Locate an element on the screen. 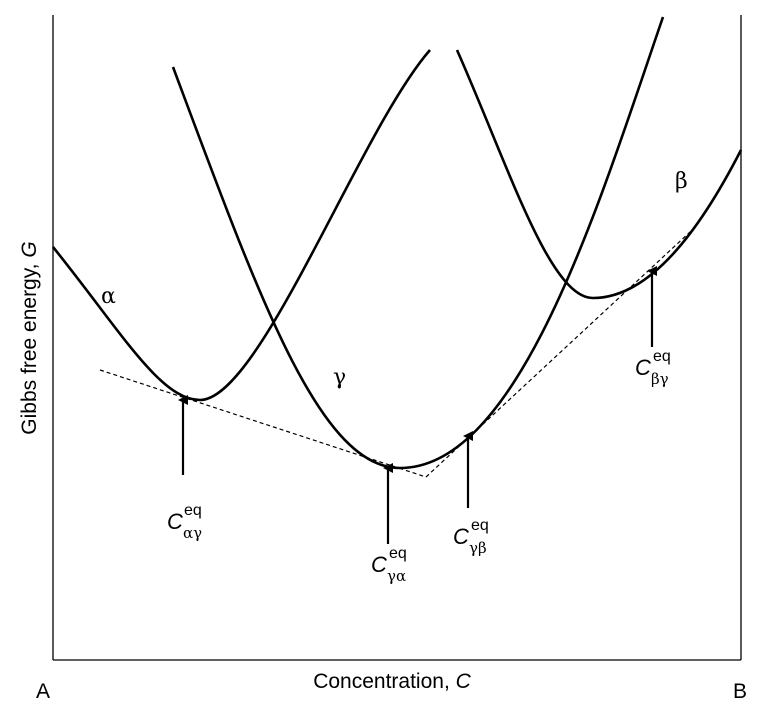 The image size is (769, 706). svg-text: γα is located at coordinates (396, 576).